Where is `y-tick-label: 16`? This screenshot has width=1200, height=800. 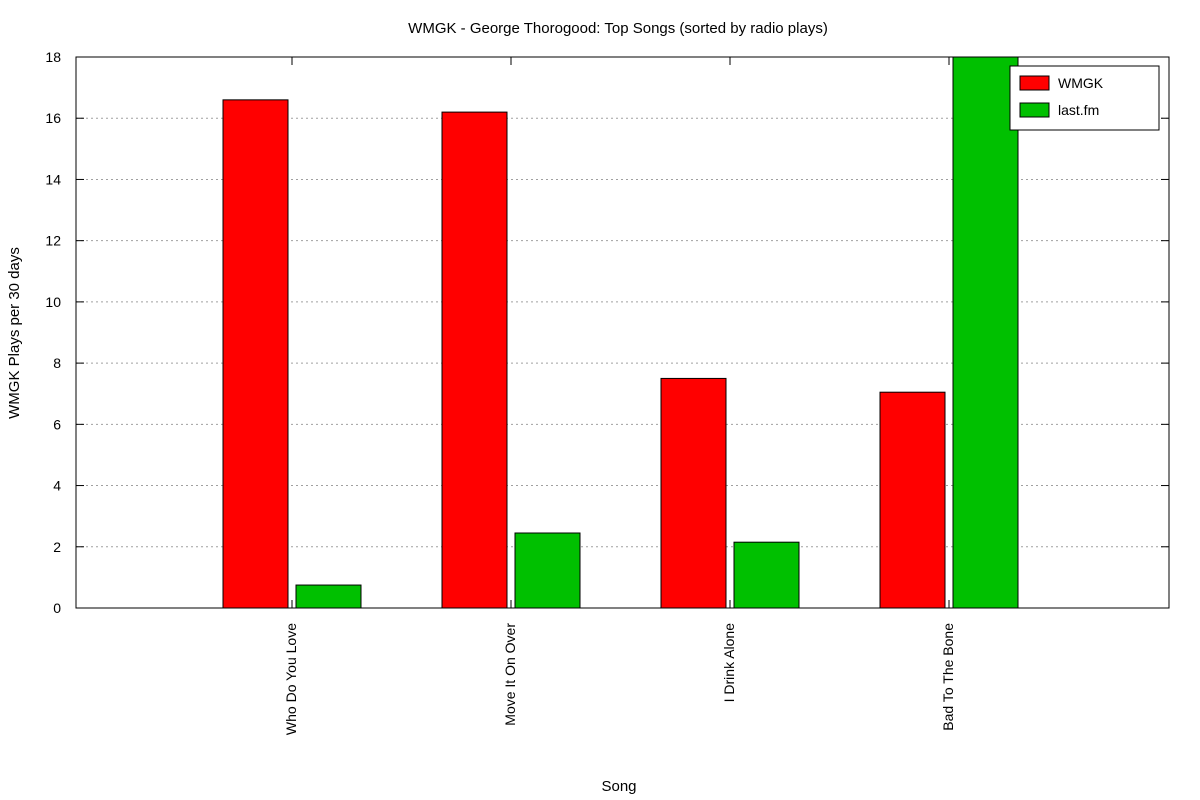
y-tick-label: 16 is located at coordinates (53, 118).